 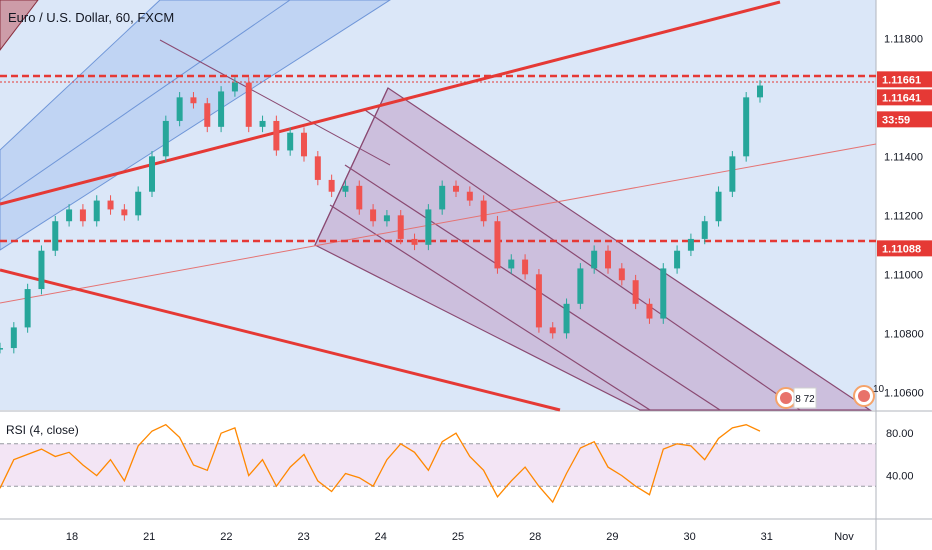 What do you see at coordinates (900, 455) in the screenshot?
I see `rsi-axis: 80.00 40.00` at bounding box center [900, 455].